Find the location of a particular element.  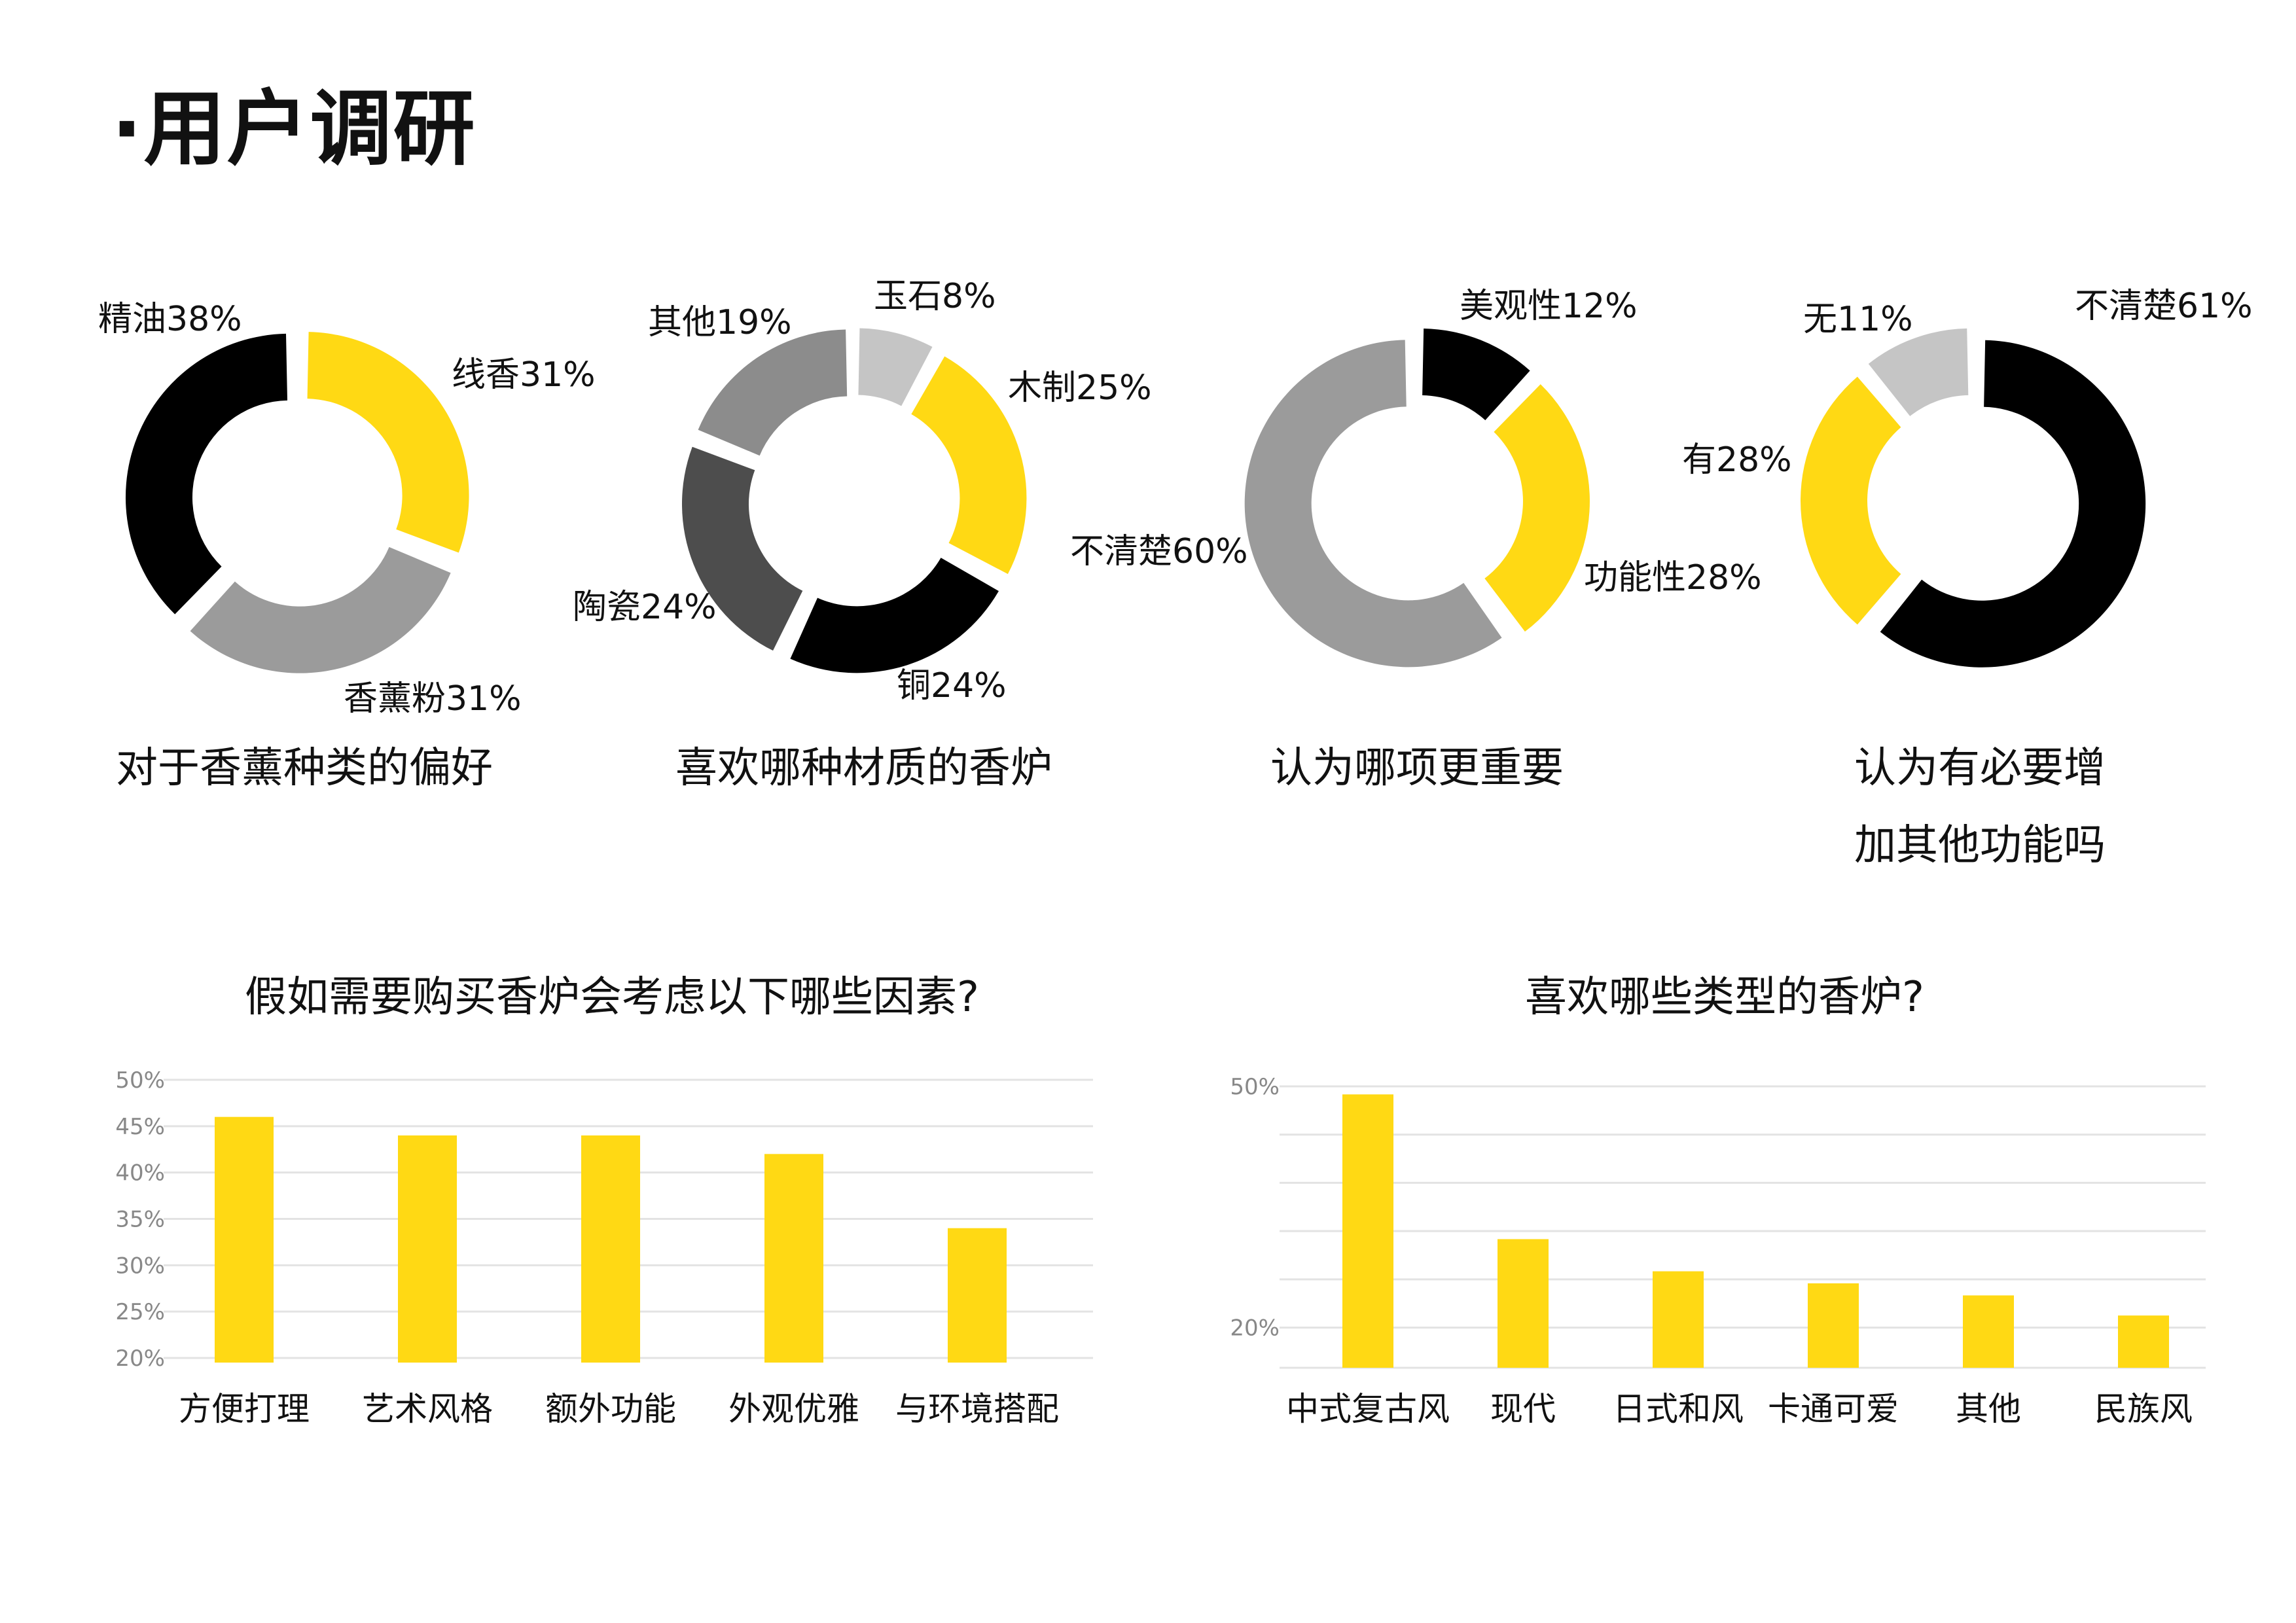

bar-chart-title: 假如需要购买香炉会考虑以下哪些因素? is located at coordinates (612, 998).